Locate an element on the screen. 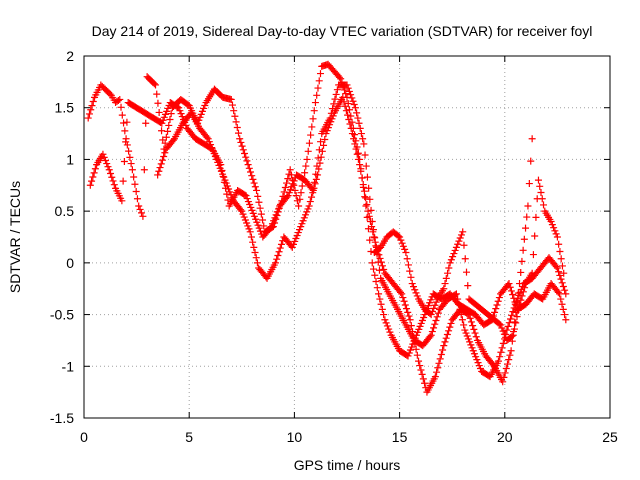 Image resolution: width=640 pixels, height=480 pixels. y-tick-label: 0.5 is located at coordinates (65, 211).